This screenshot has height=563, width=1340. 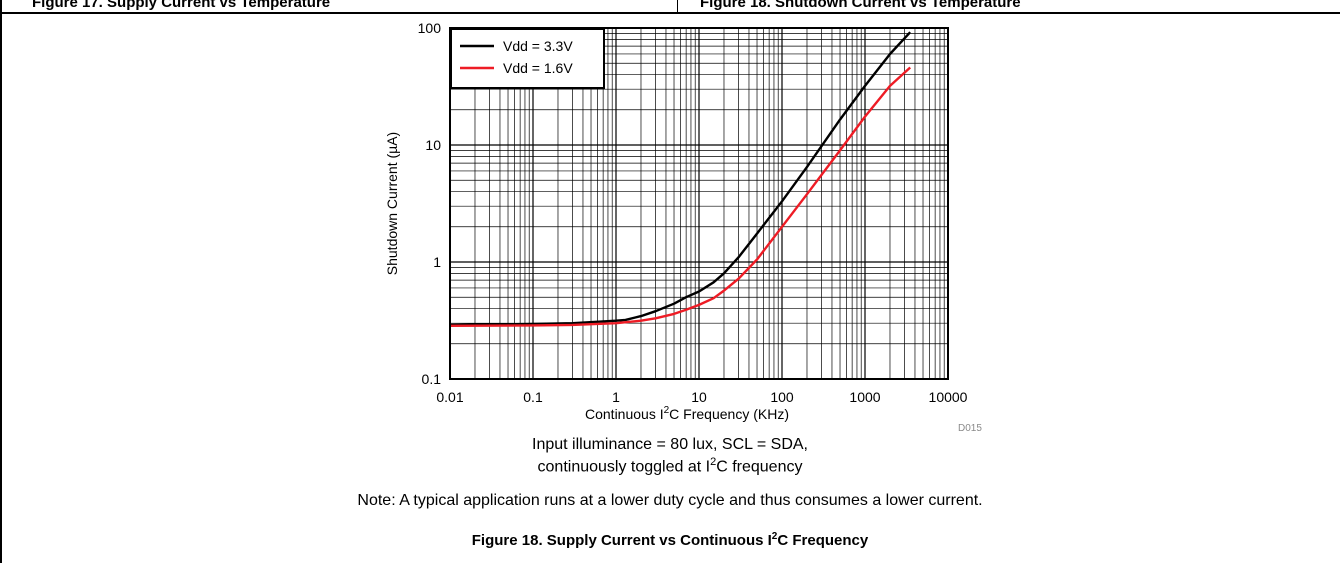 I want to click on x-tick-label: 1, so click(x=616, y=397).